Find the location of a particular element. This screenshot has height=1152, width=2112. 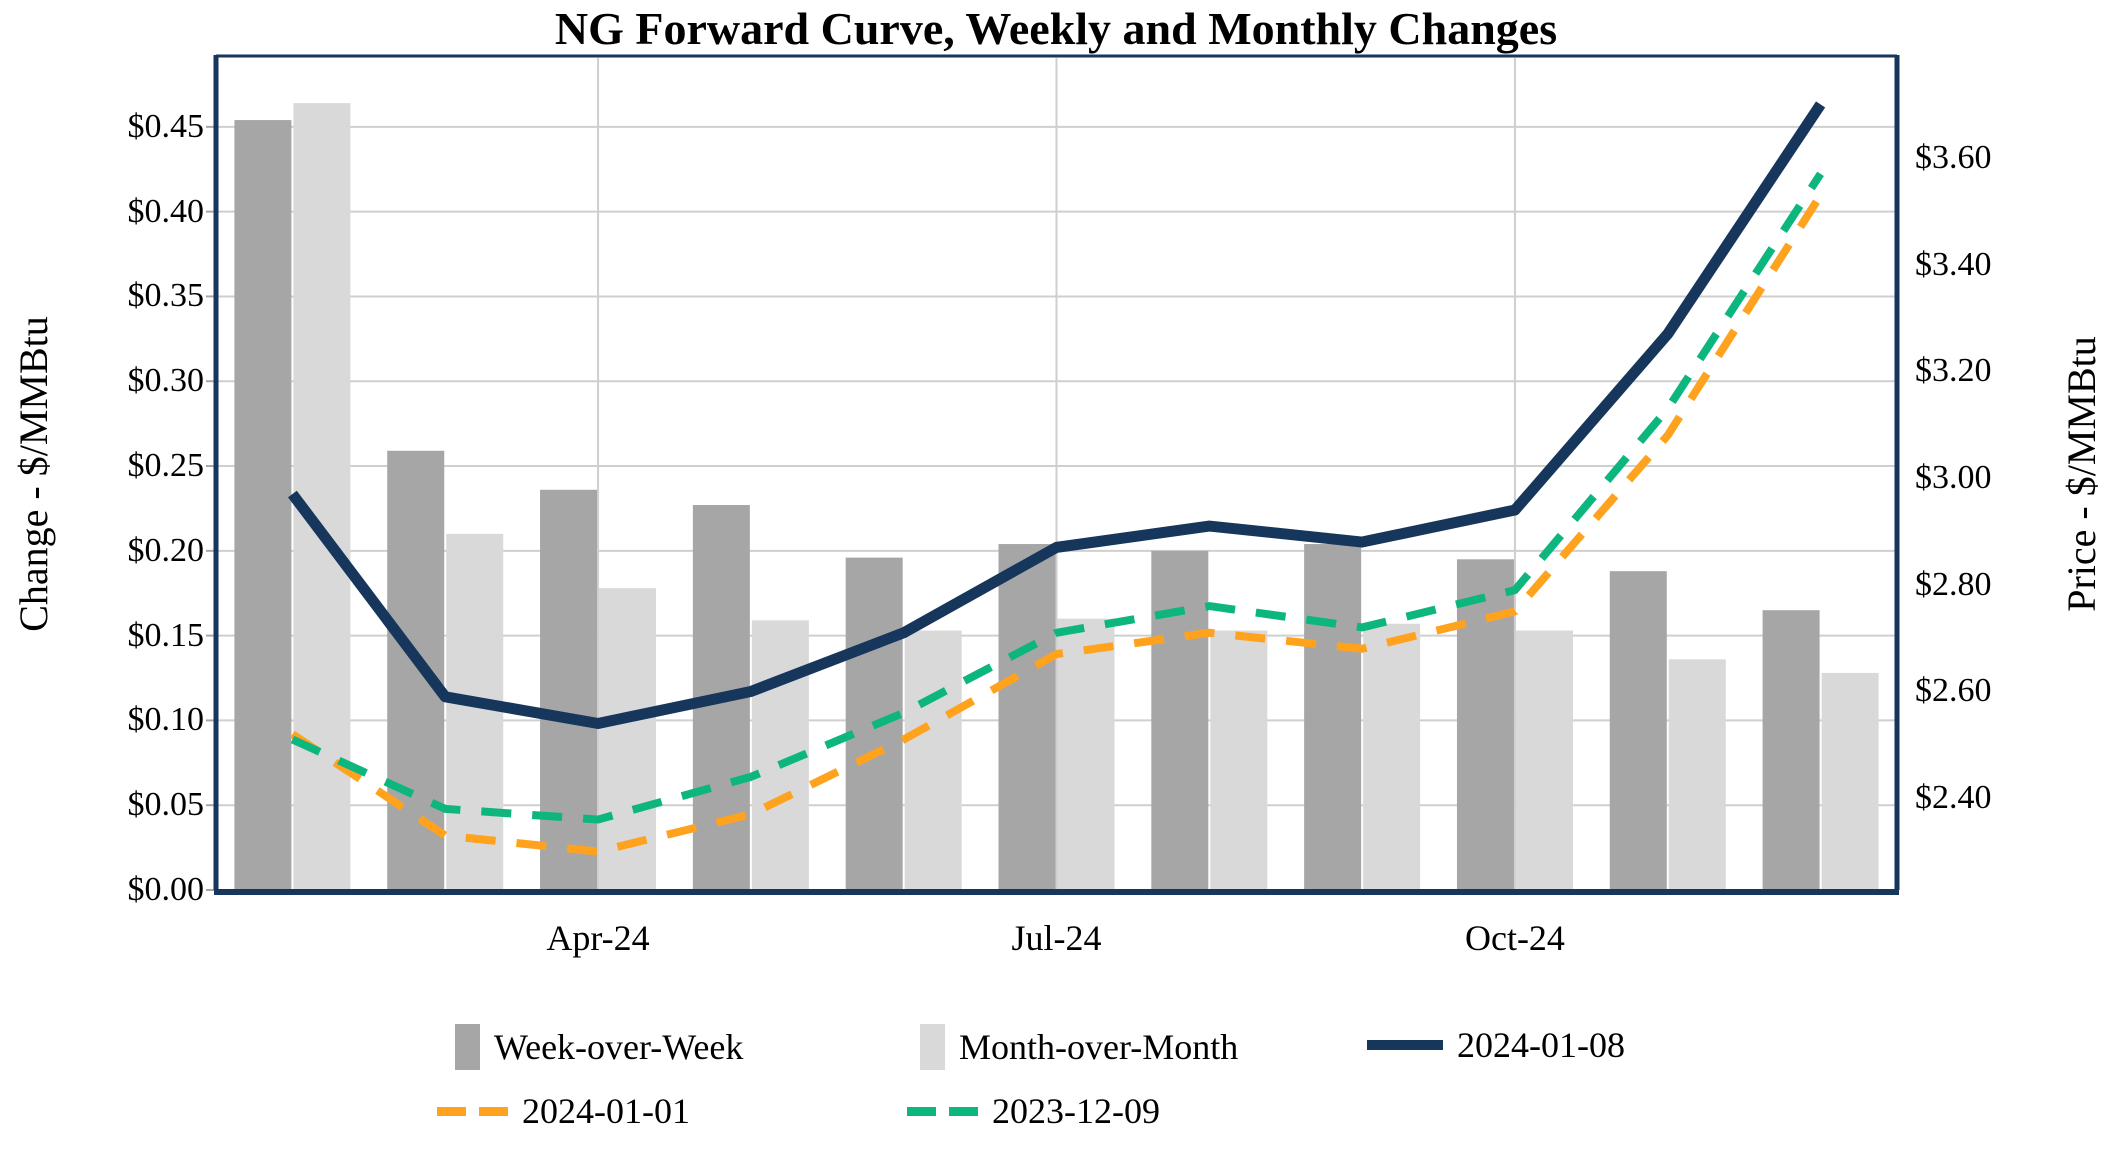

x-axis-tick-label: Jul-24 is located at coordinates (1056, 938).